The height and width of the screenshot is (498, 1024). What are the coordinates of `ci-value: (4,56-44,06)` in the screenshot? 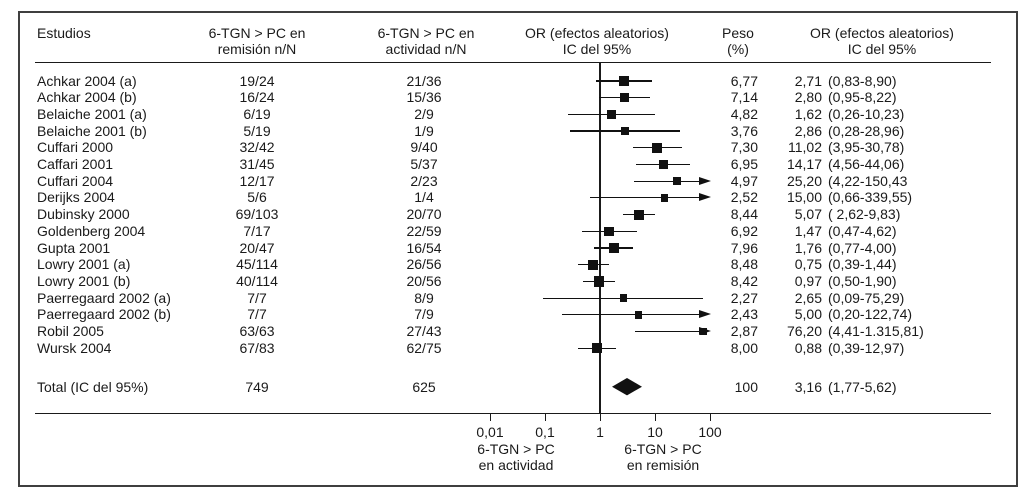 It's located at (866, 164).